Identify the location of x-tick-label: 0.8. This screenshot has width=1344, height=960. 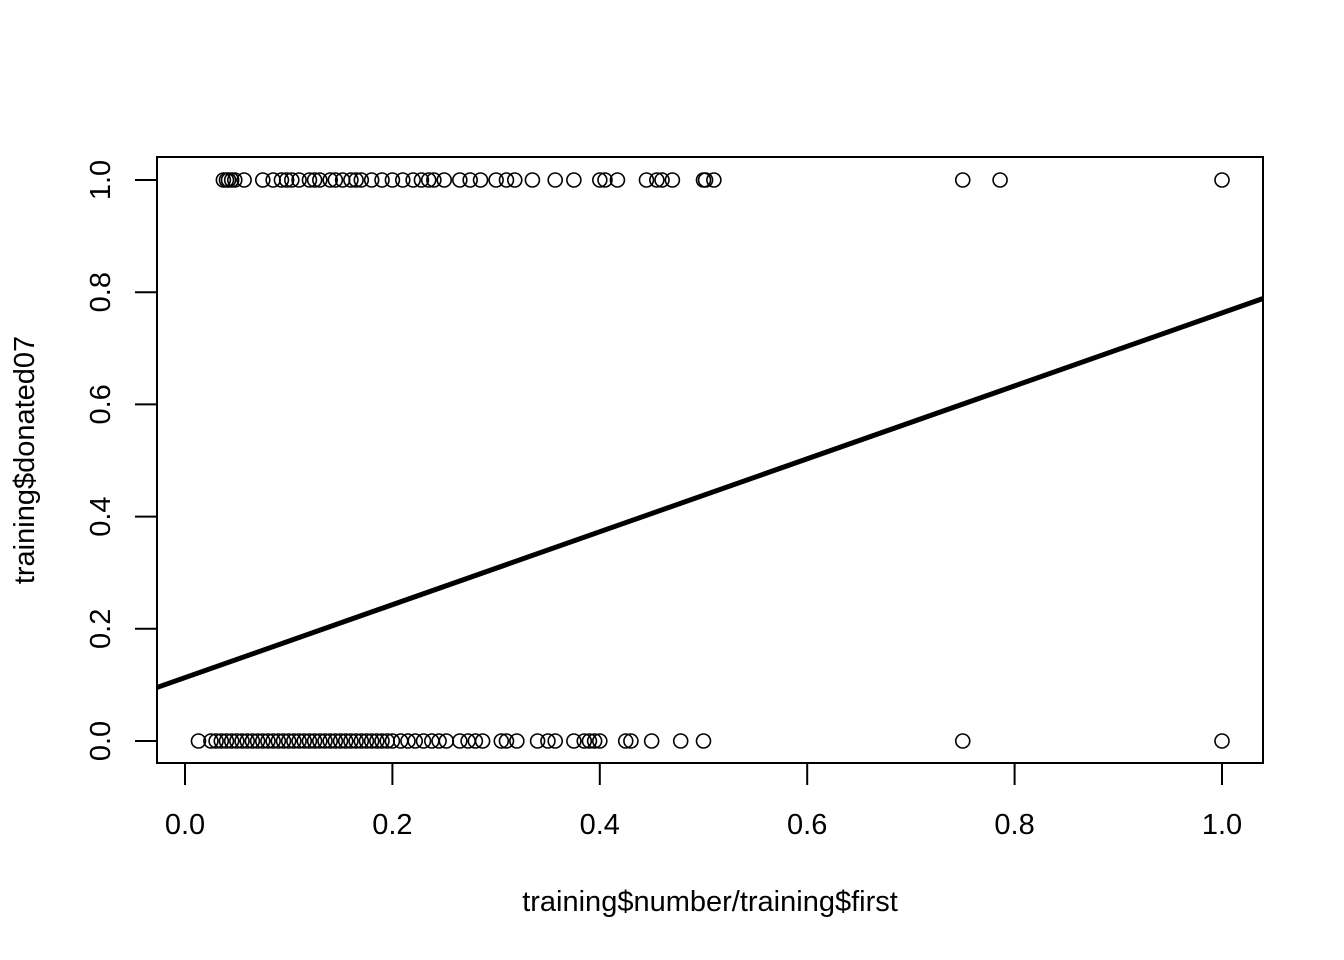
(1014, 825).